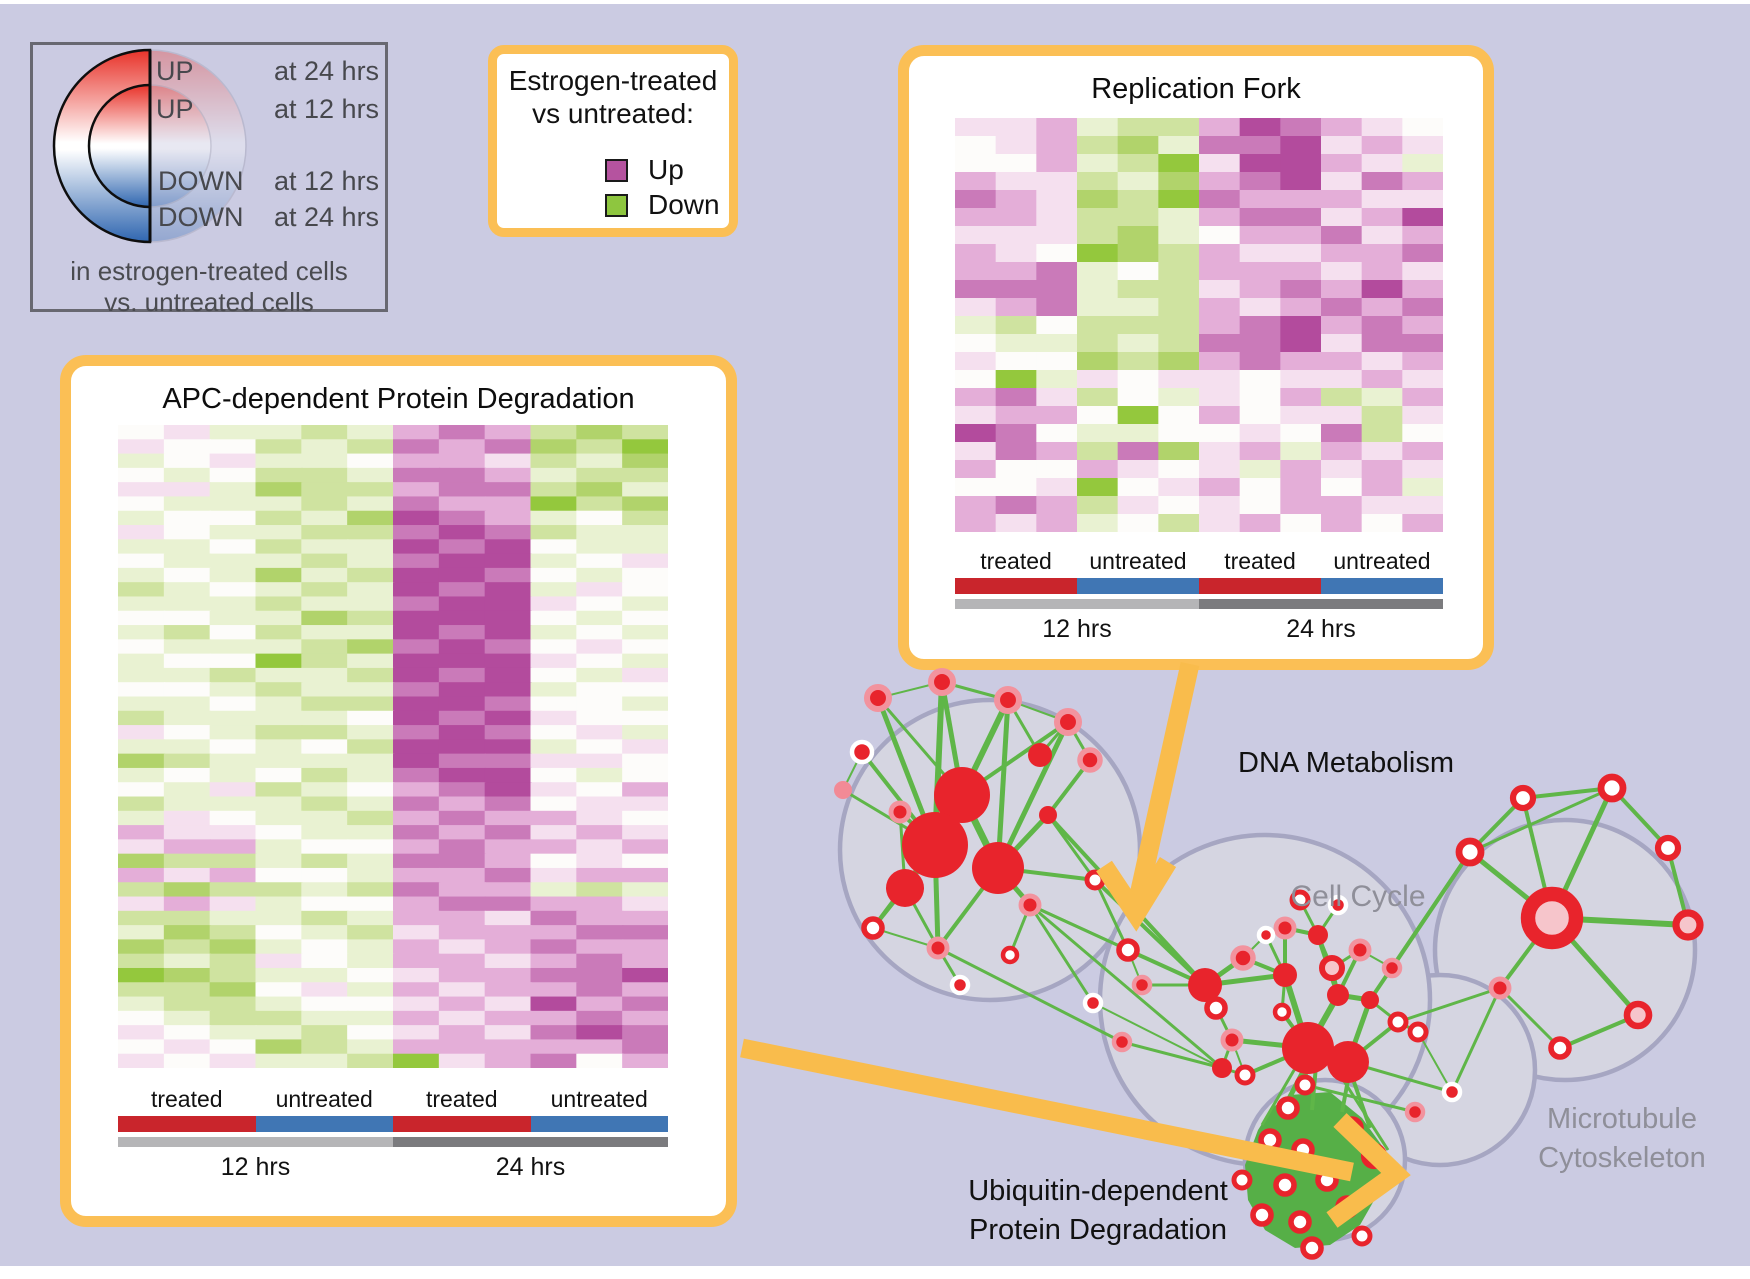  What do you see at coordinates (616, 205) in the screenshot?
I see `down-color-swatch` at bounding box center [616, 205].